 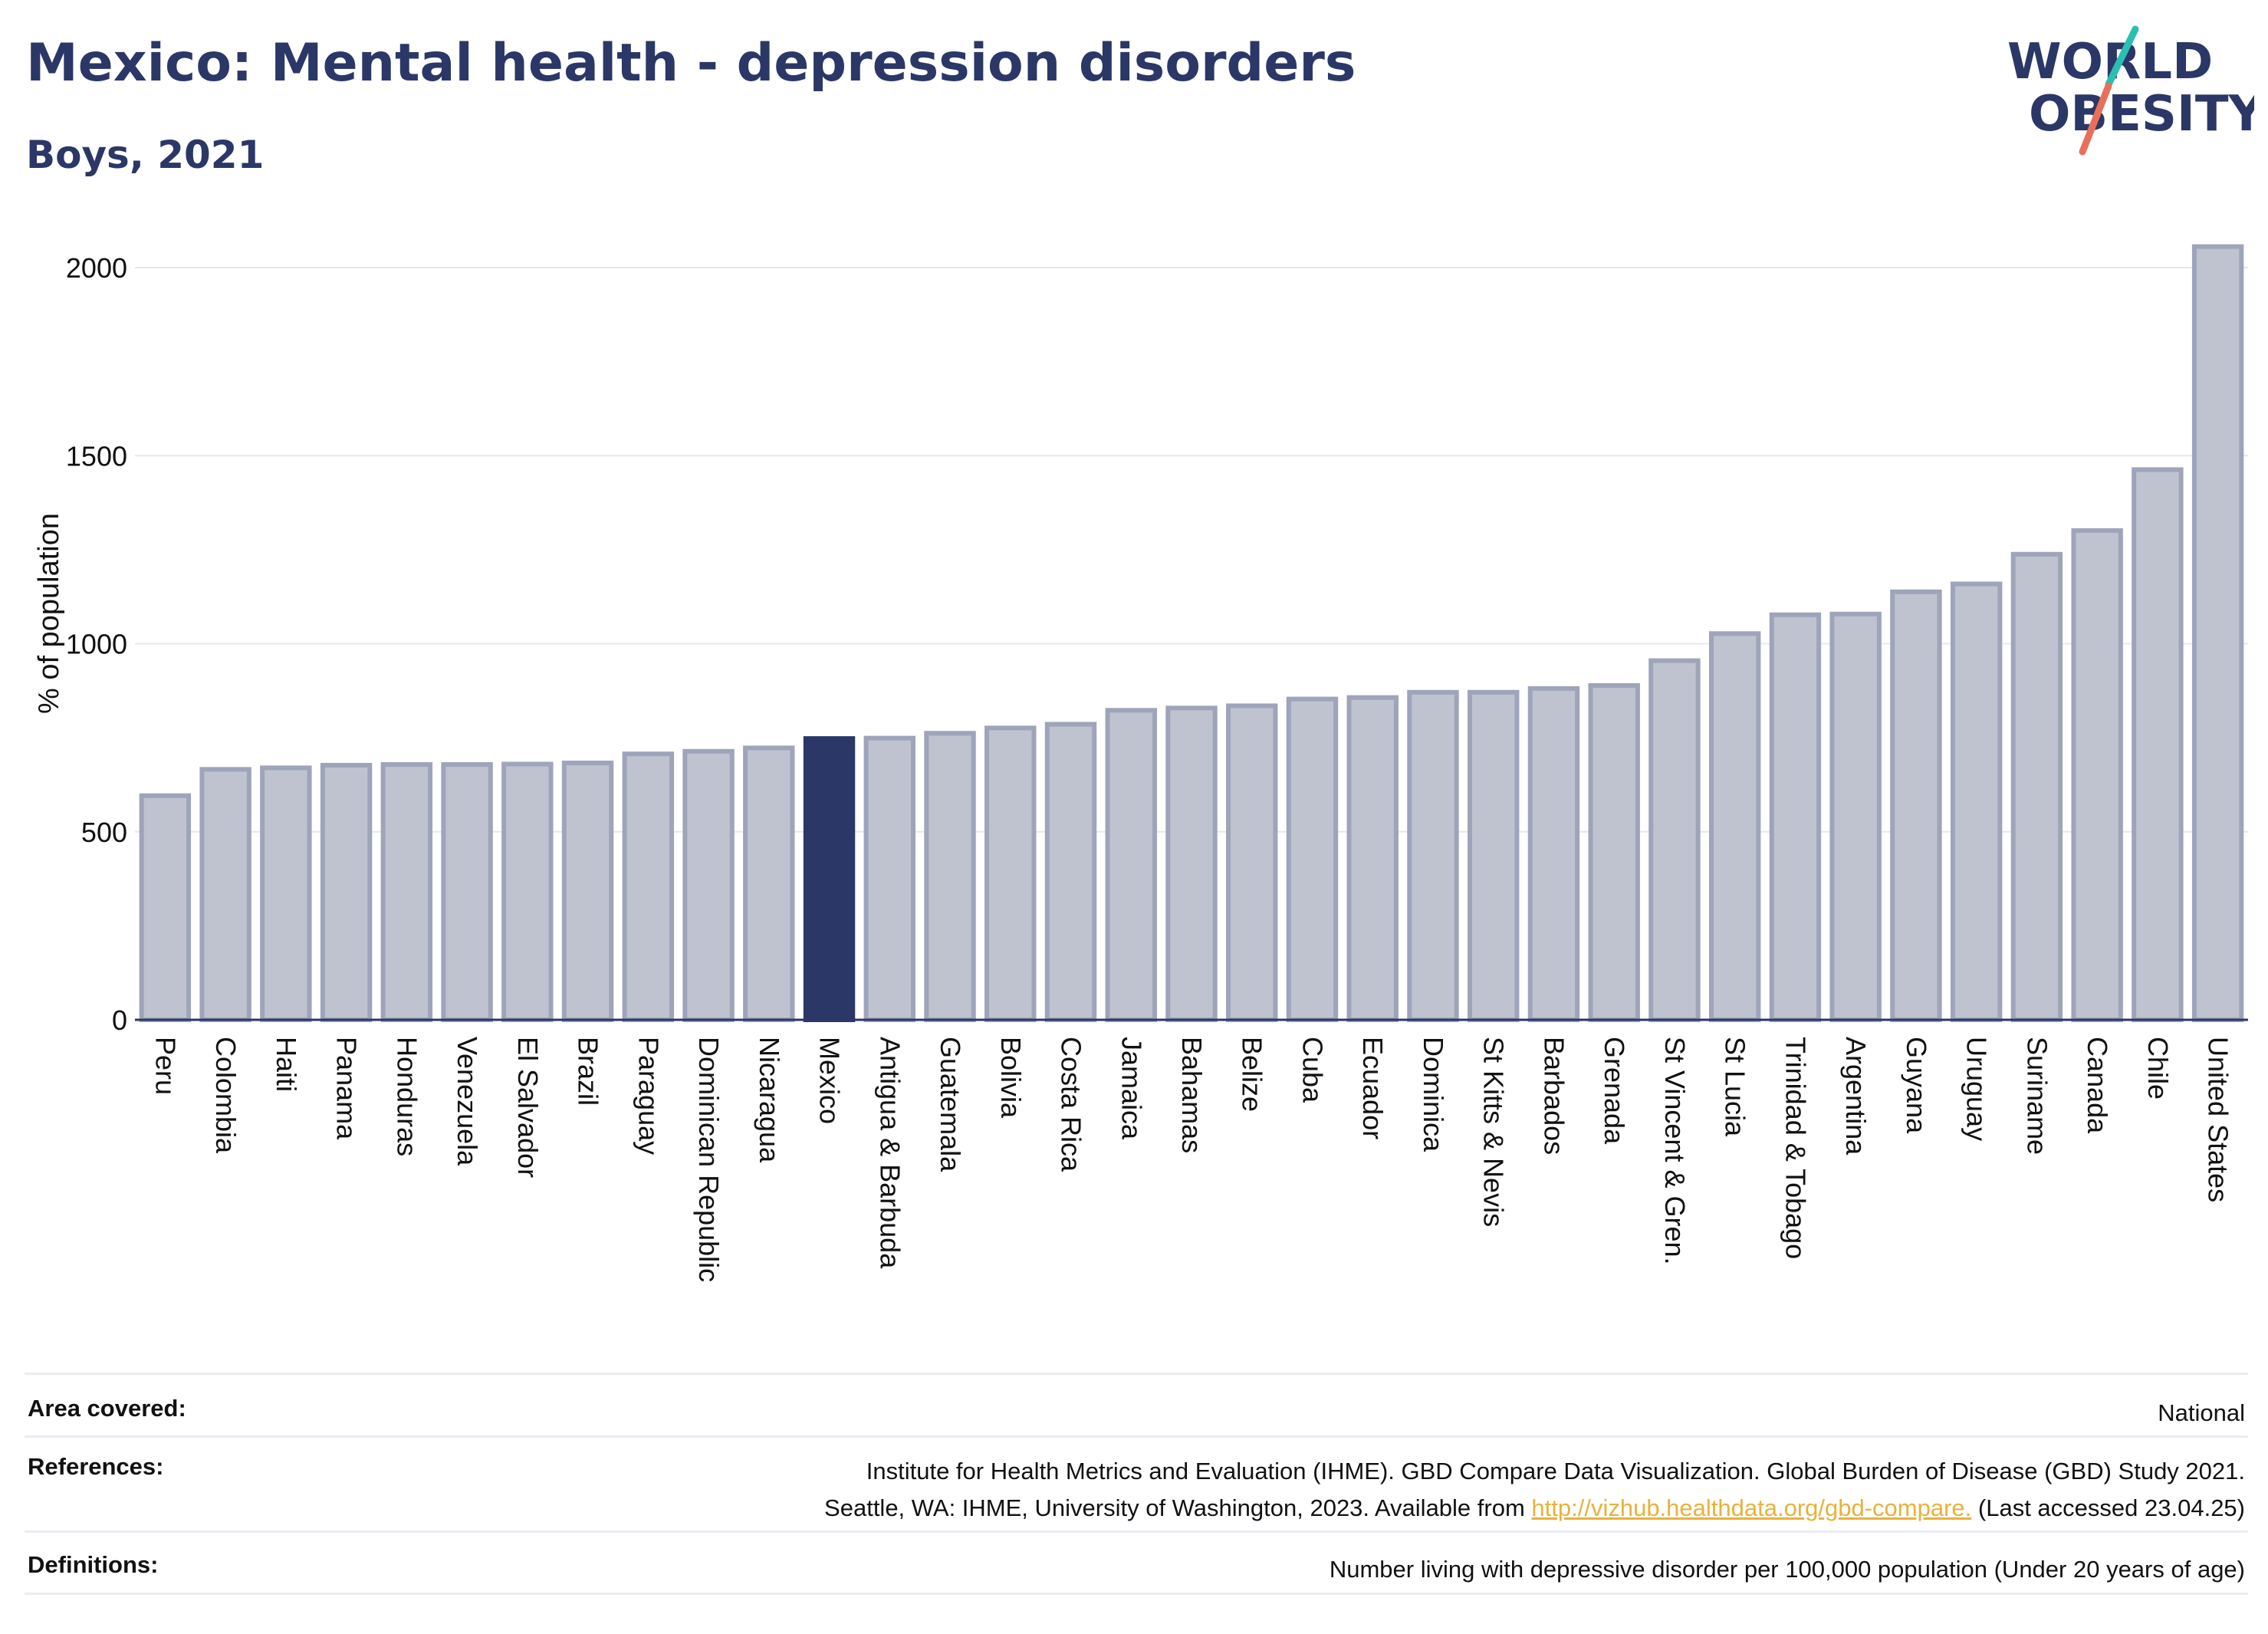 What do you see at coordinates (1131, 865) in the screenshot?
I see `bar-jamaica` at bounding box center [1131, 865].